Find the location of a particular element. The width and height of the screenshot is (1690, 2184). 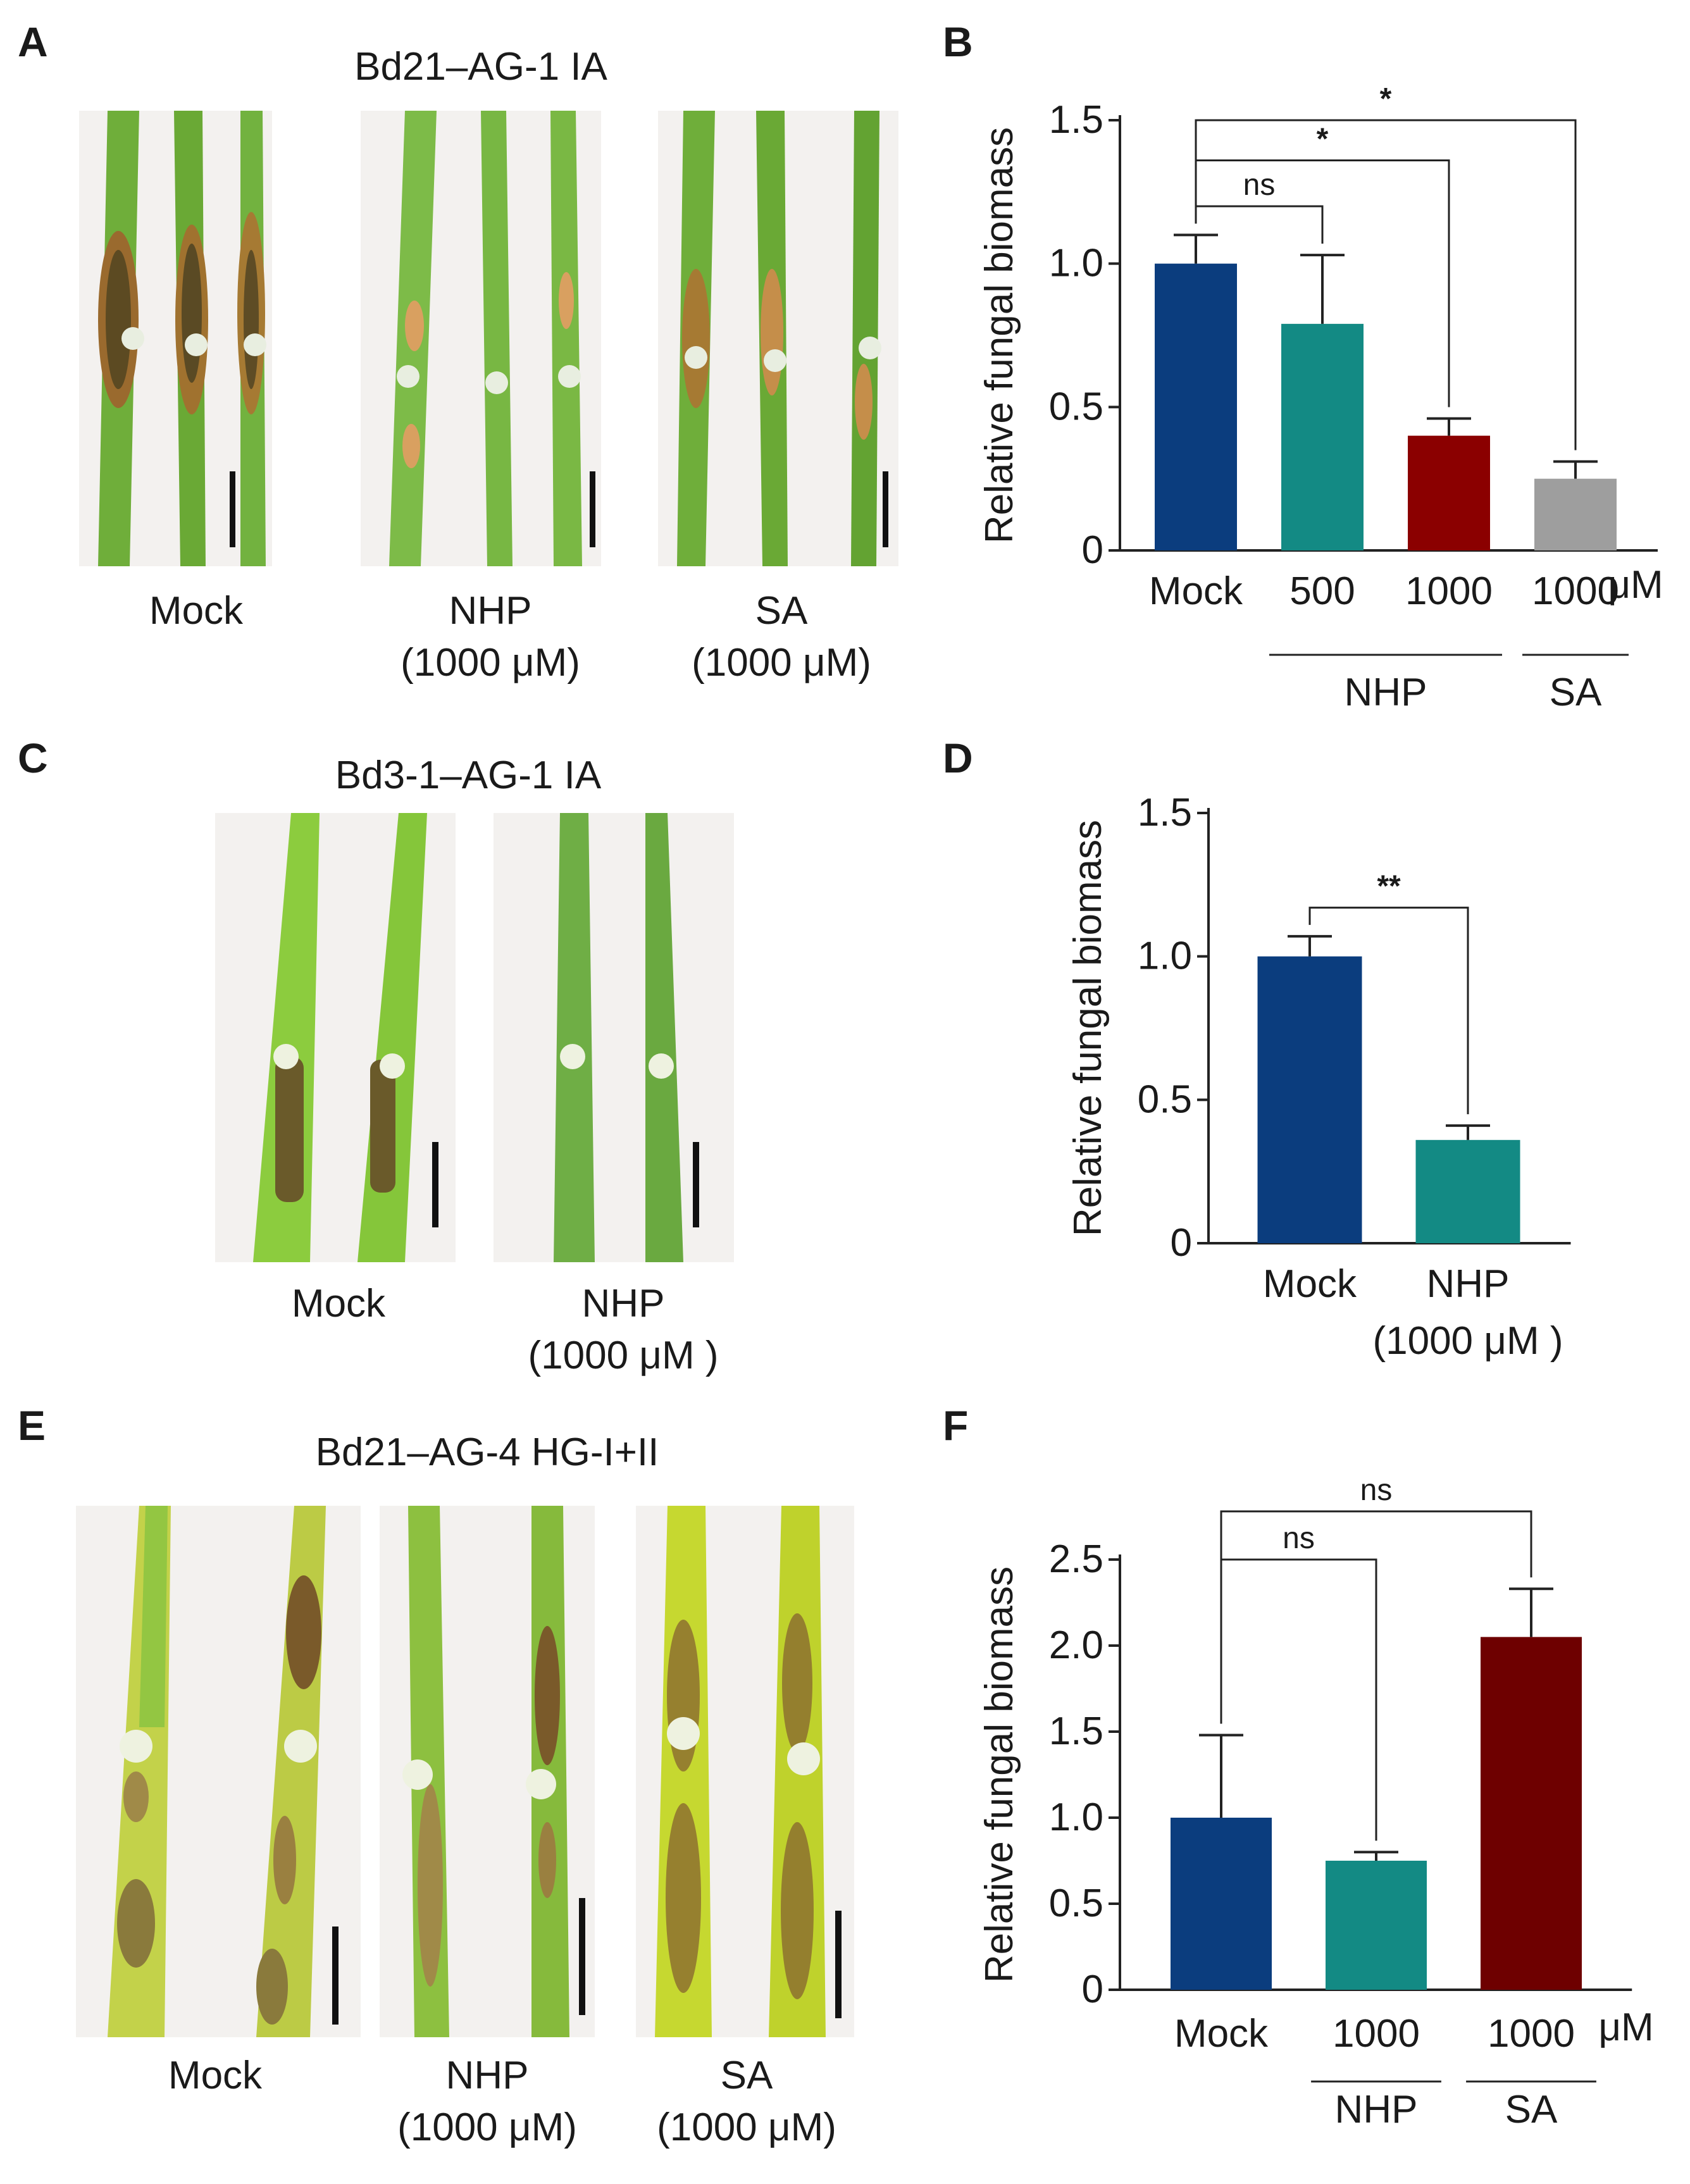

chart-b-group-label: SA is located at coordinates (1576, 692).